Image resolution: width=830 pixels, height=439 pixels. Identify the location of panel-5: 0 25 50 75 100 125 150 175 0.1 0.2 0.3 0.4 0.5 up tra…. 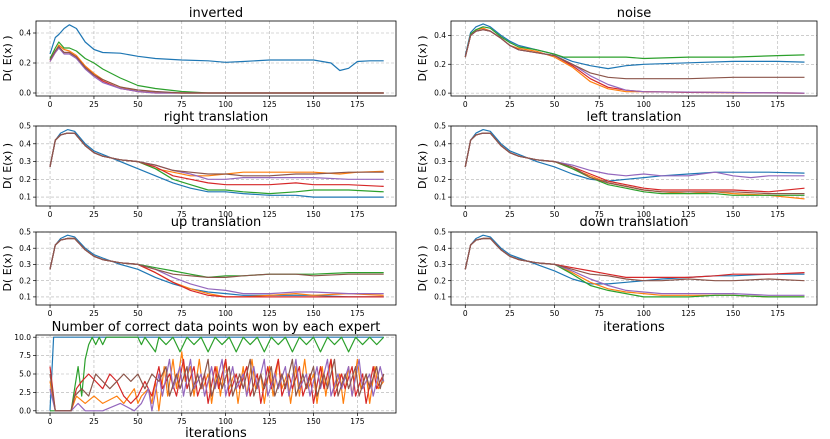
(199, 266).